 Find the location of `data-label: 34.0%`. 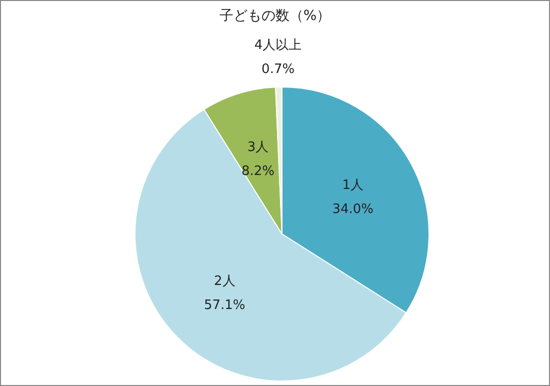

data-label: 34.0% is located at coordinates (353, 210).